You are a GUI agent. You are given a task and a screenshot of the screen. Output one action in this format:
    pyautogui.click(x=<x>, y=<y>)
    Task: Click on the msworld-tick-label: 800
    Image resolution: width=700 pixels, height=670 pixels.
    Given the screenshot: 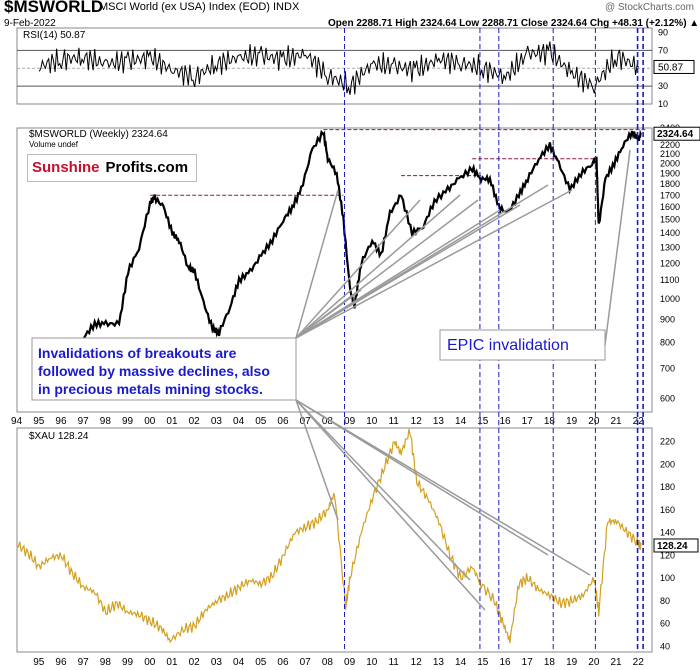 What is the action you would take?
    pyautogui.click(x=667, y=342)
    